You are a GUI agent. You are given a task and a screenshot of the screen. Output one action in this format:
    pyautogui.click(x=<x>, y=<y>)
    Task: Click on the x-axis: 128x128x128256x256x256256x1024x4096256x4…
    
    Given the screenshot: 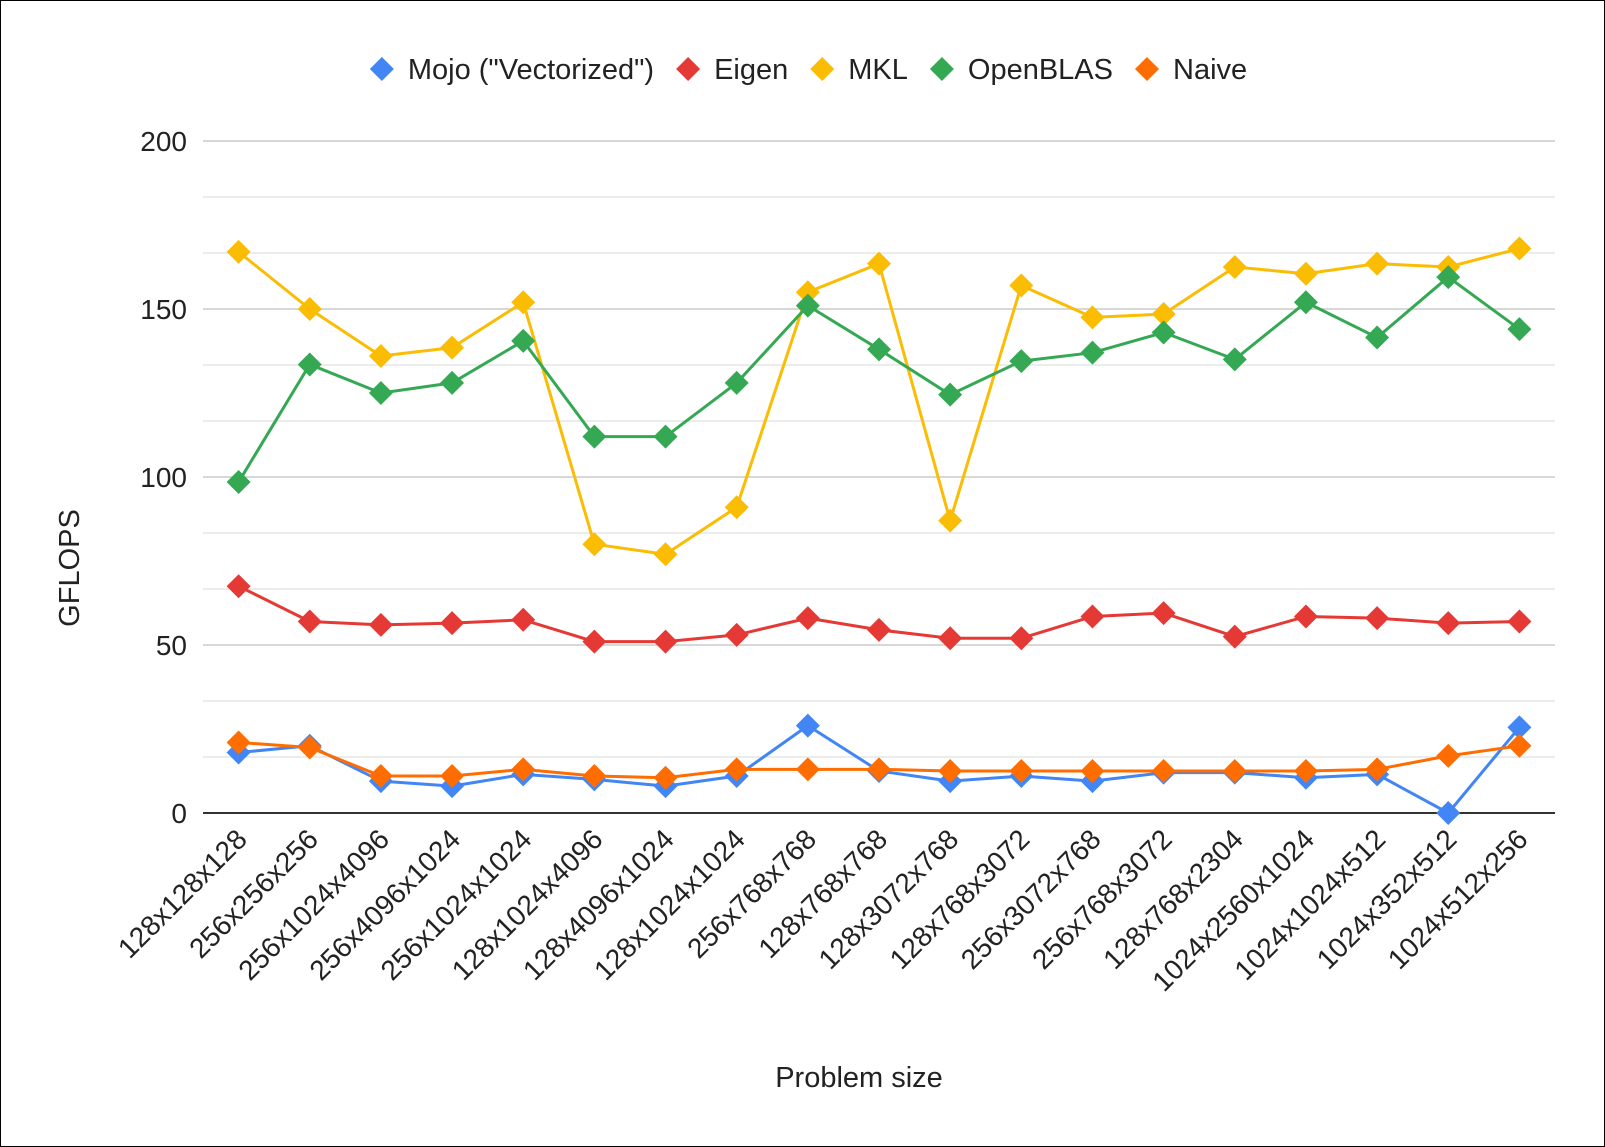 What is the action you would take?
    pyautogui.click(x=833, y=904)
    